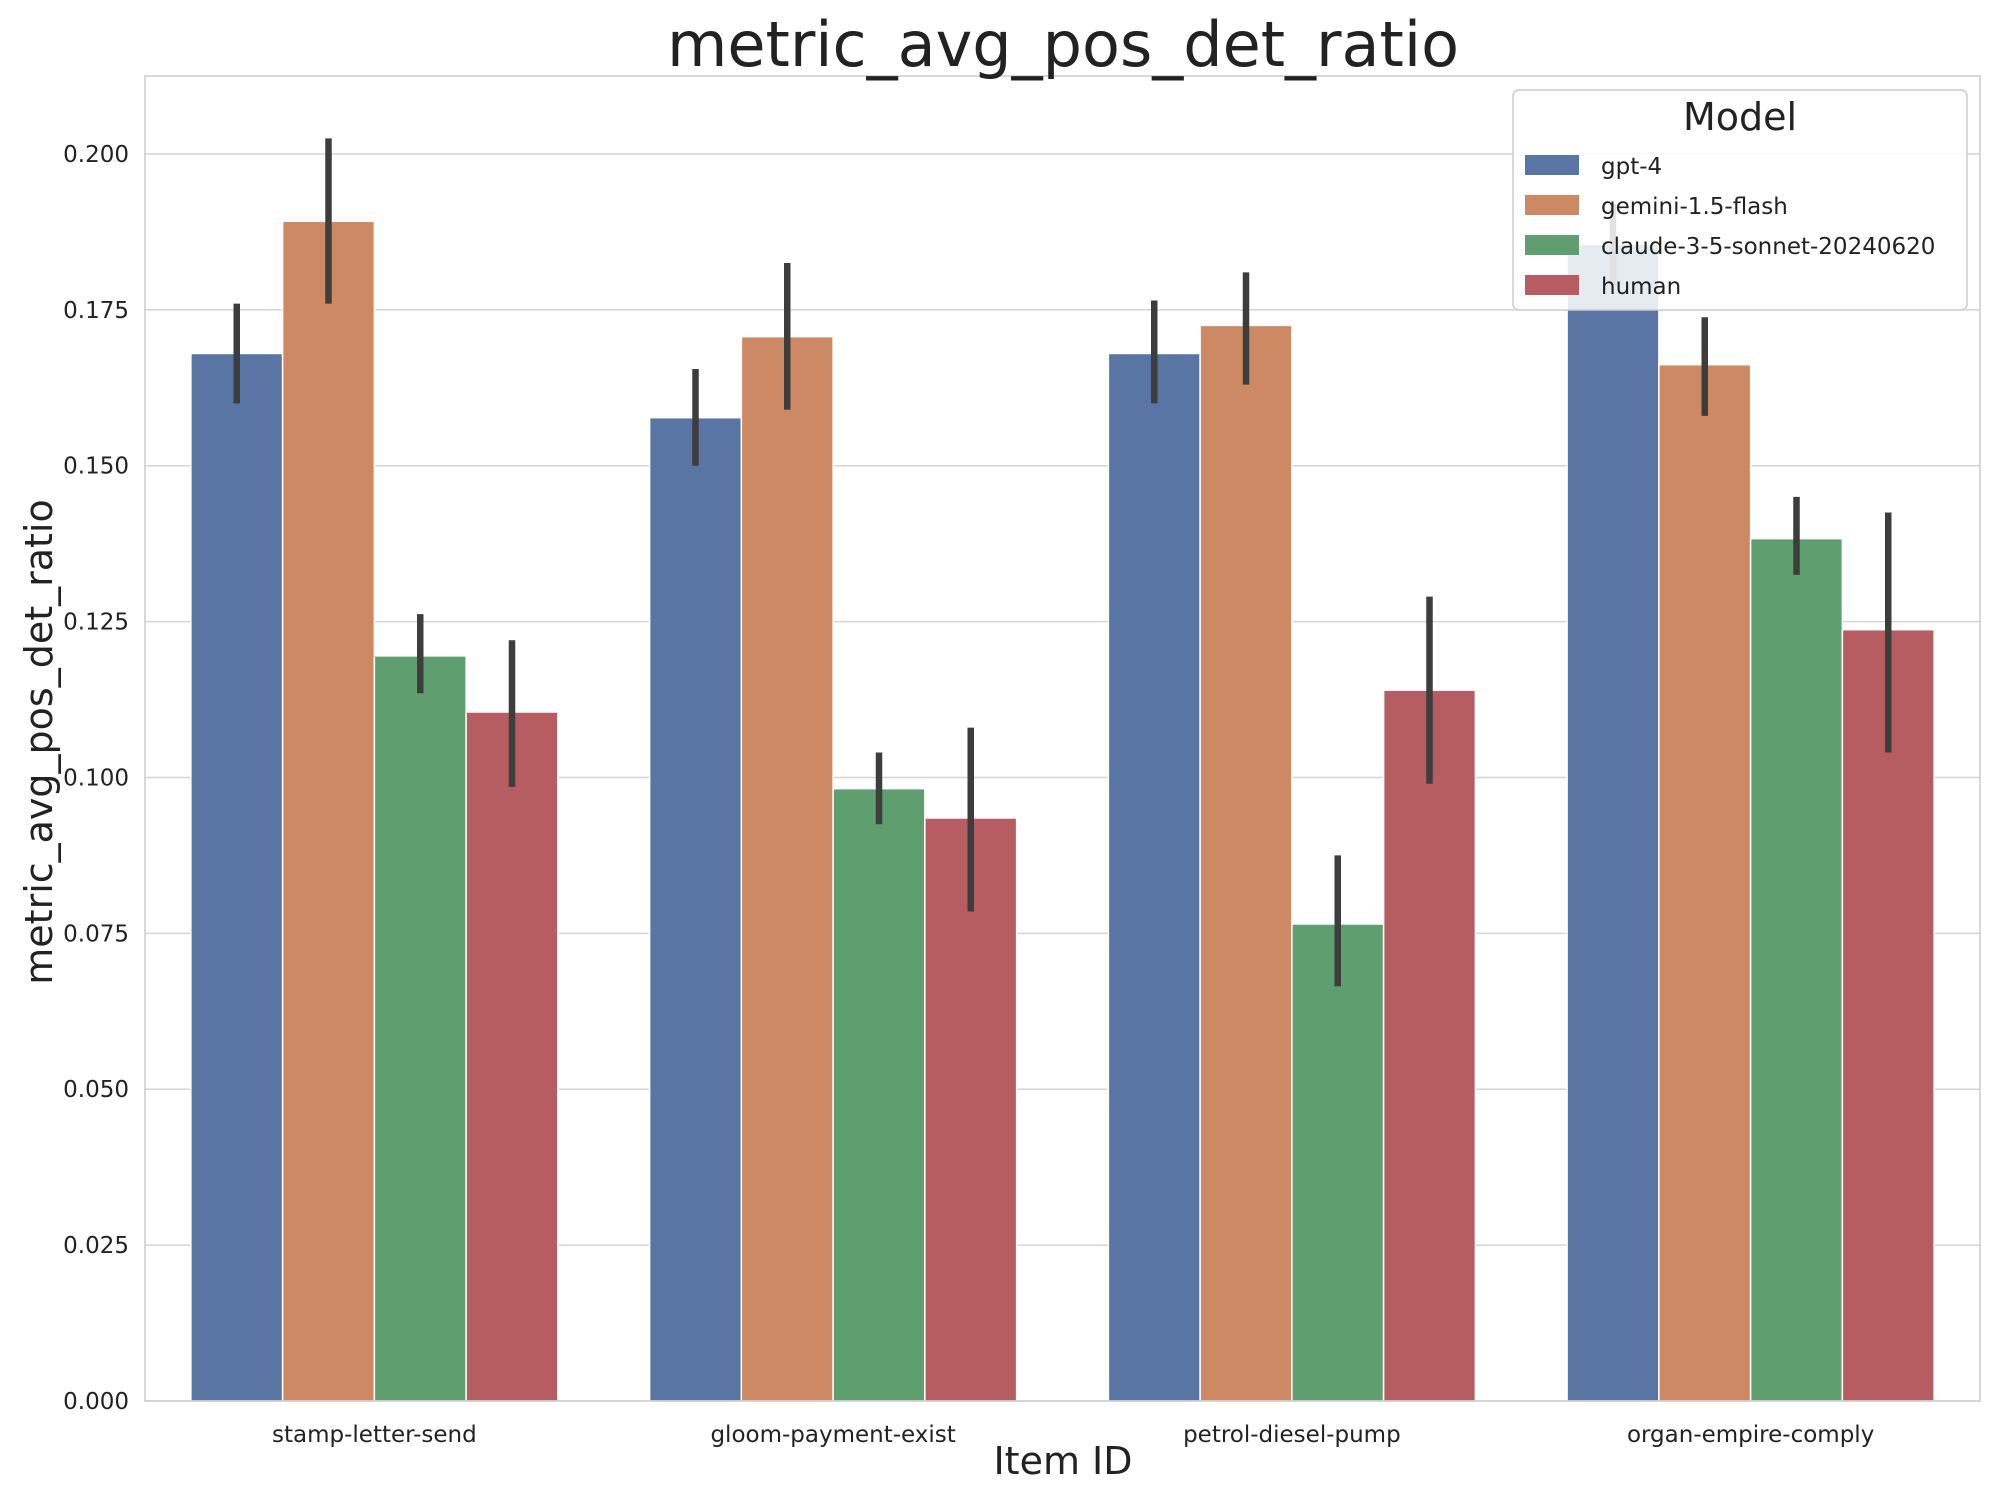 The height and width of the screenshot is (1500, 2000). I want to click on x-tick-label: petrol-diesel-pump, so click(1292, 1435).